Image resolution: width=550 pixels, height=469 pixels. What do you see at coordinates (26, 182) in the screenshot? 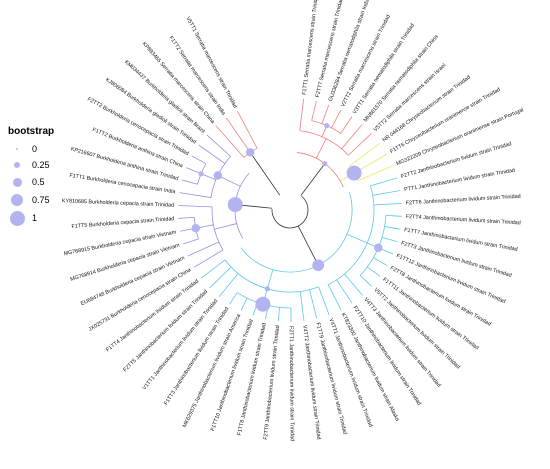
I see `legend-item-0-5: 0.5` at bounding box center [26, 182].